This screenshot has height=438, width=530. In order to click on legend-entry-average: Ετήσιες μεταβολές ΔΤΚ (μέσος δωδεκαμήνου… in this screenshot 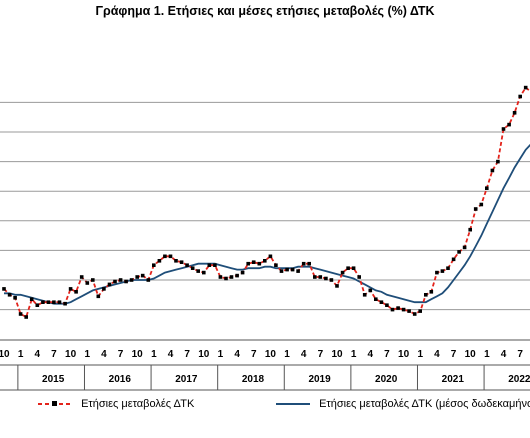, I will do `click(403, 404)`.